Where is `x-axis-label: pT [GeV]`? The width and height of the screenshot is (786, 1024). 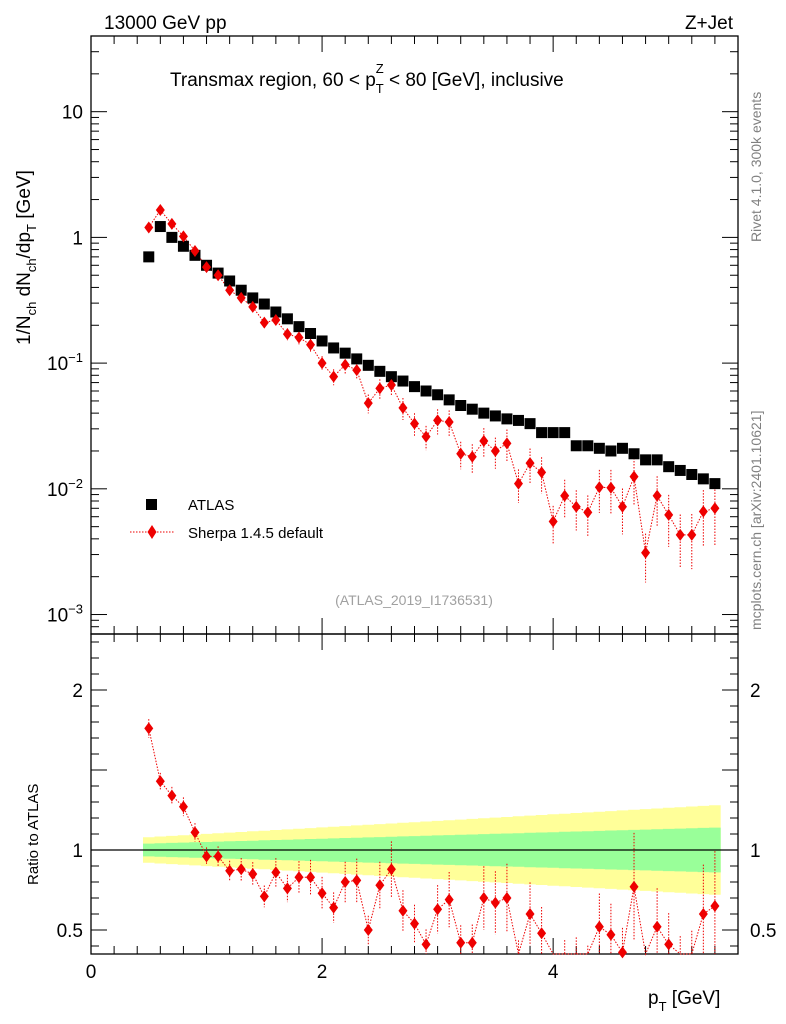 x-axis-label: pT [GeV] is located at coordinates (684, 1001).